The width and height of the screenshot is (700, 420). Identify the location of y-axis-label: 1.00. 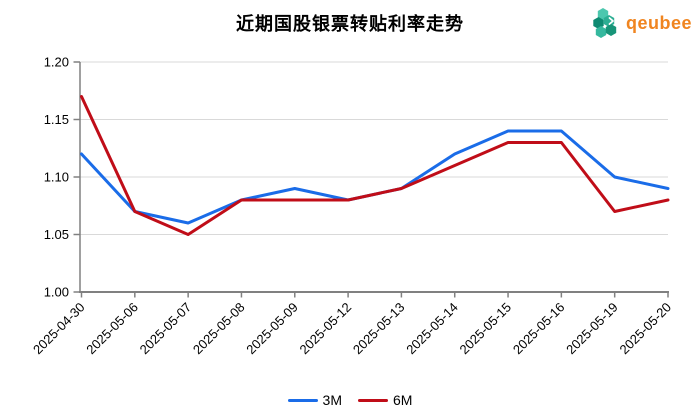
(56, 292).